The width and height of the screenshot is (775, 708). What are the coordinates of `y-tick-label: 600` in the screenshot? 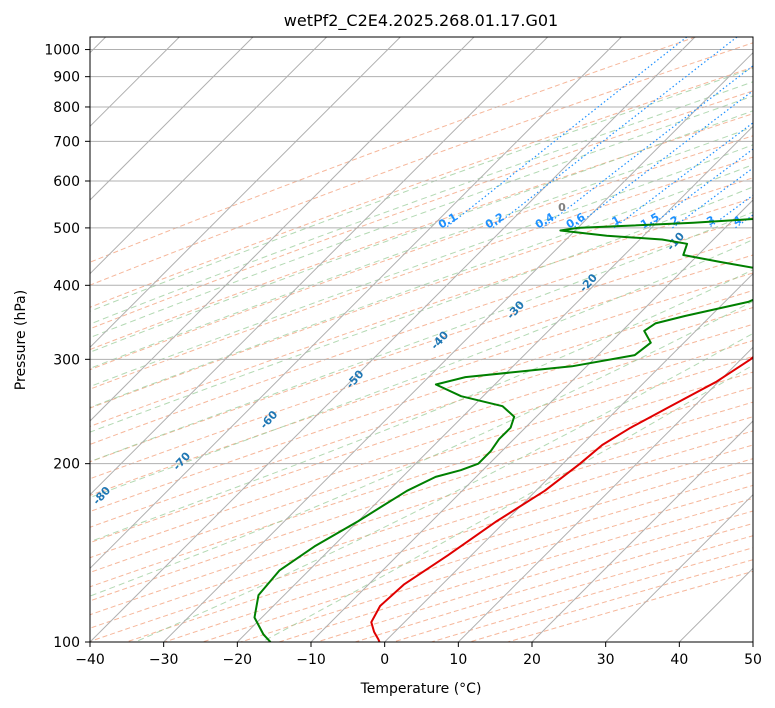 It's located at (66, 182).